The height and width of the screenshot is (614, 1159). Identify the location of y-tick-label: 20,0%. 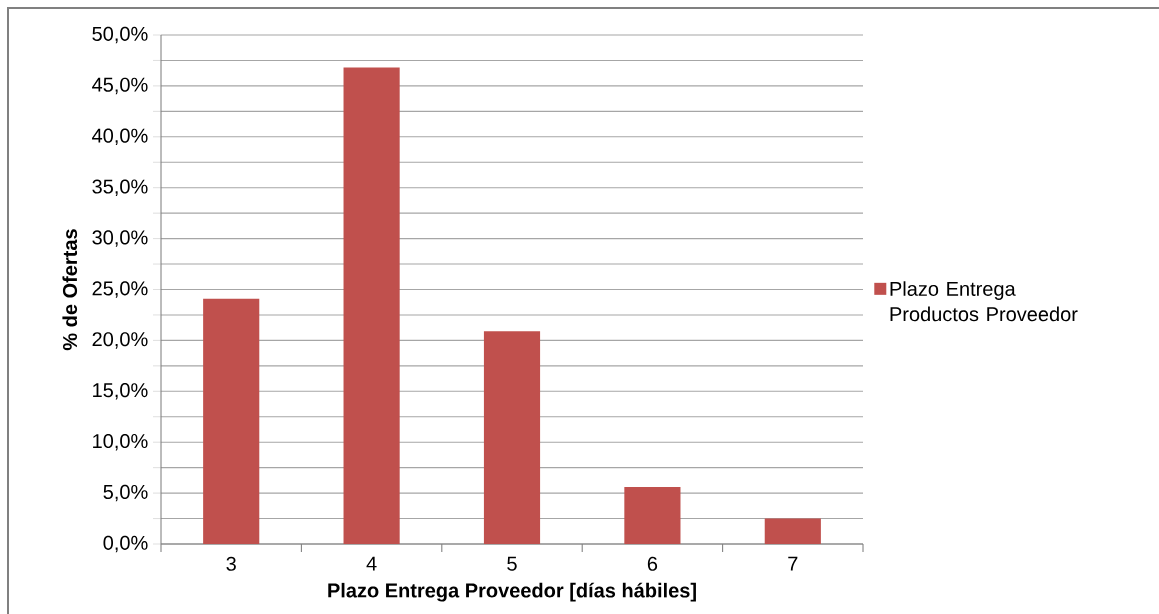
(120, 340).